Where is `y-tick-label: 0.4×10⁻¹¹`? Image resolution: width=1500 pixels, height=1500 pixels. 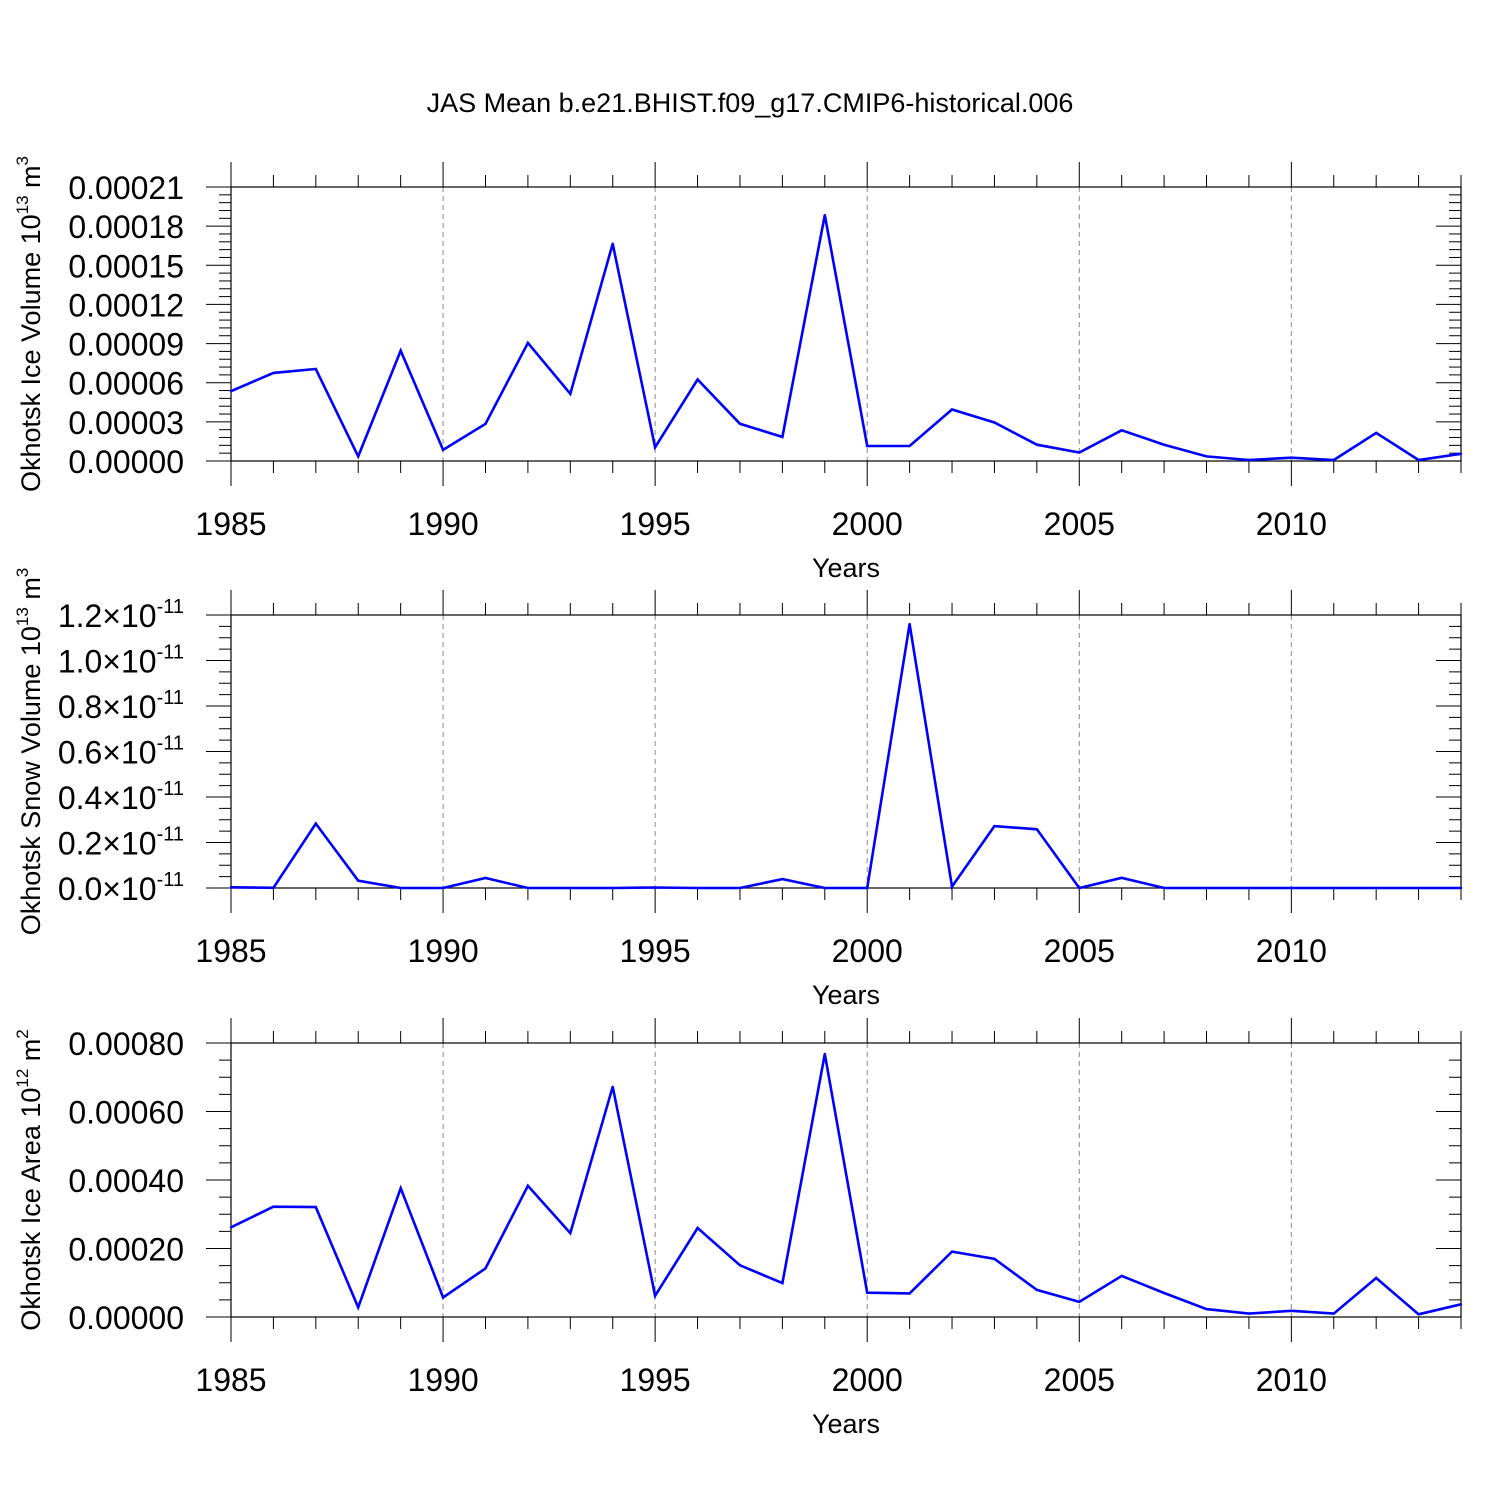 y-tick-label: 0.4×10⁻¹¹ is located at coordinates (121, 797).